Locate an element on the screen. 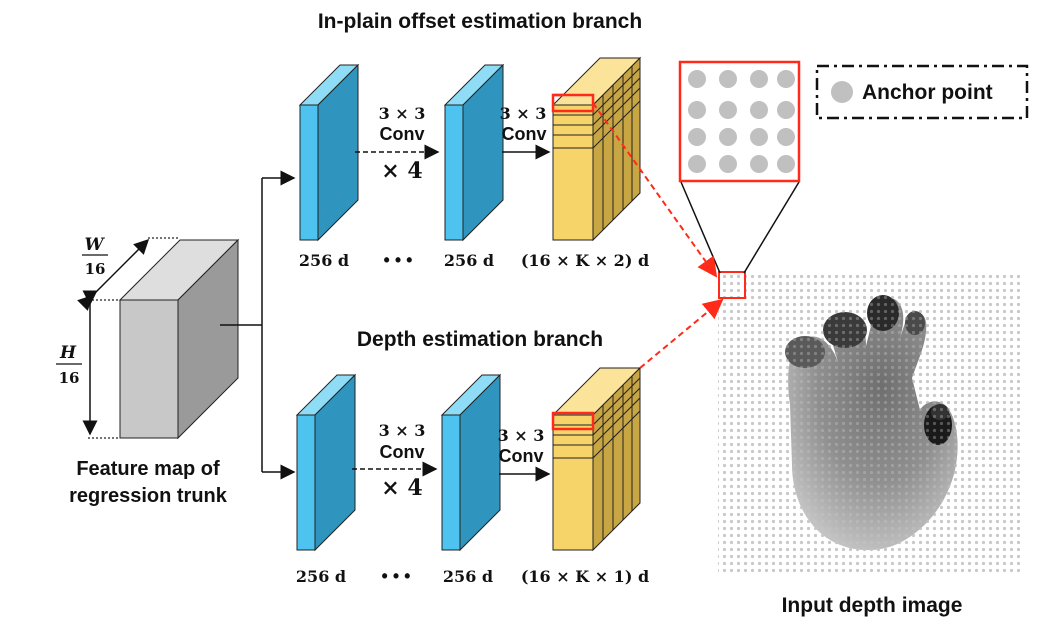 The width and height of the screenshot is (1051, 628). feature-map-caption-2: regression trunk is located at coordinates (148, 496).